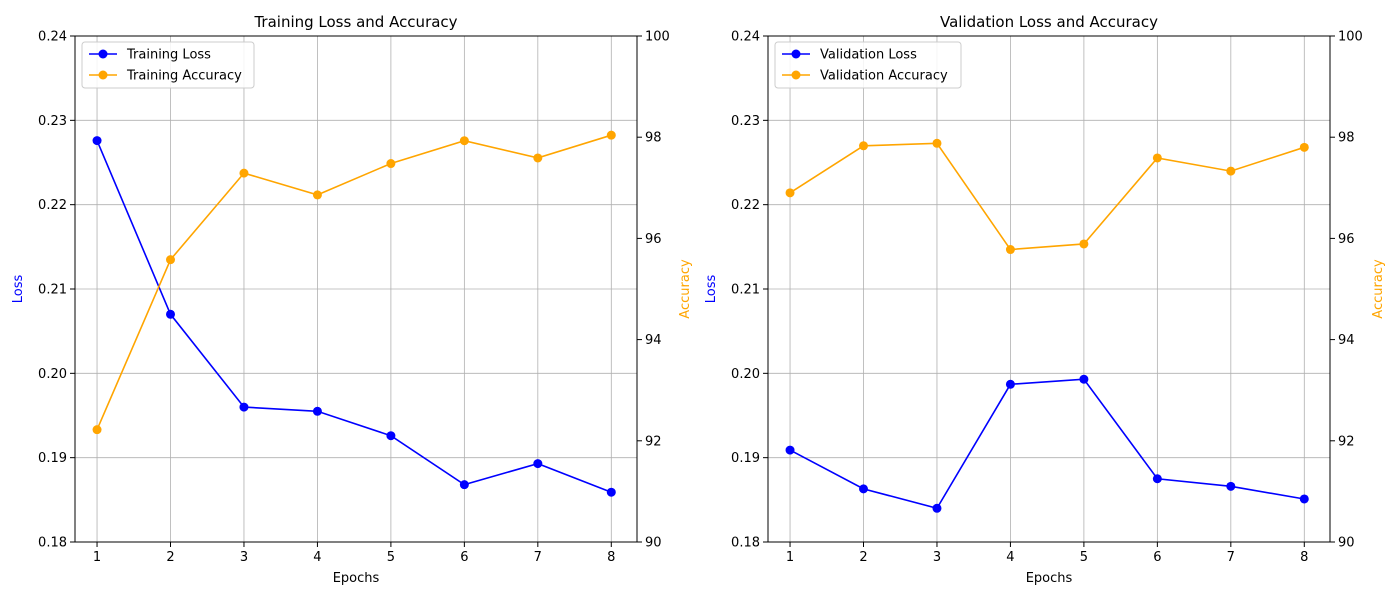 This screenshot has width=1400, height=600. I want to click on legend-marker-training-accuracy, so click(103, 75).